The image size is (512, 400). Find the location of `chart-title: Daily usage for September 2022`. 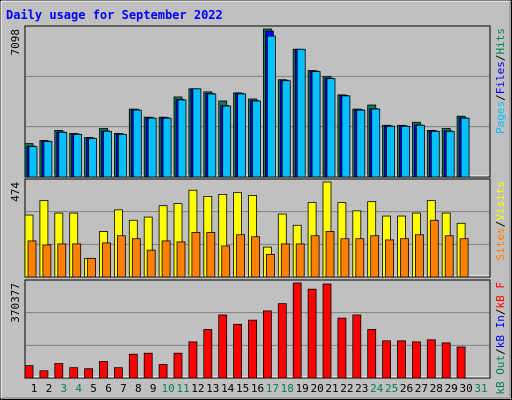

chart-title: Daily usage for September 2022 is located at coordinates (114, 15).